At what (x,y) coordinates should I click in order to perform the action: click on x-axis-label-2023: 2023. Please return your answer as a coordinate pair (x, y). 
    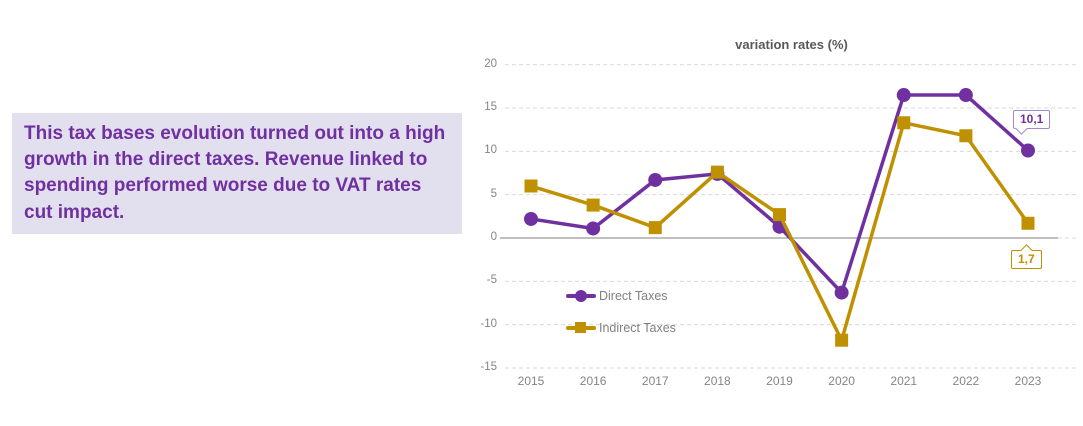
    Looking at the image, I should click on (1028, 381).